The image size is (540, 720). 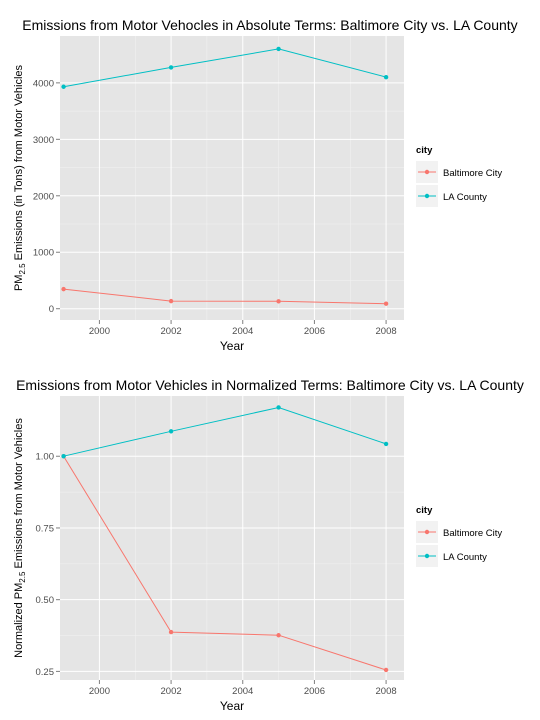 I want to click on y-tick-label: 0.75, so click(x=45, y=528).